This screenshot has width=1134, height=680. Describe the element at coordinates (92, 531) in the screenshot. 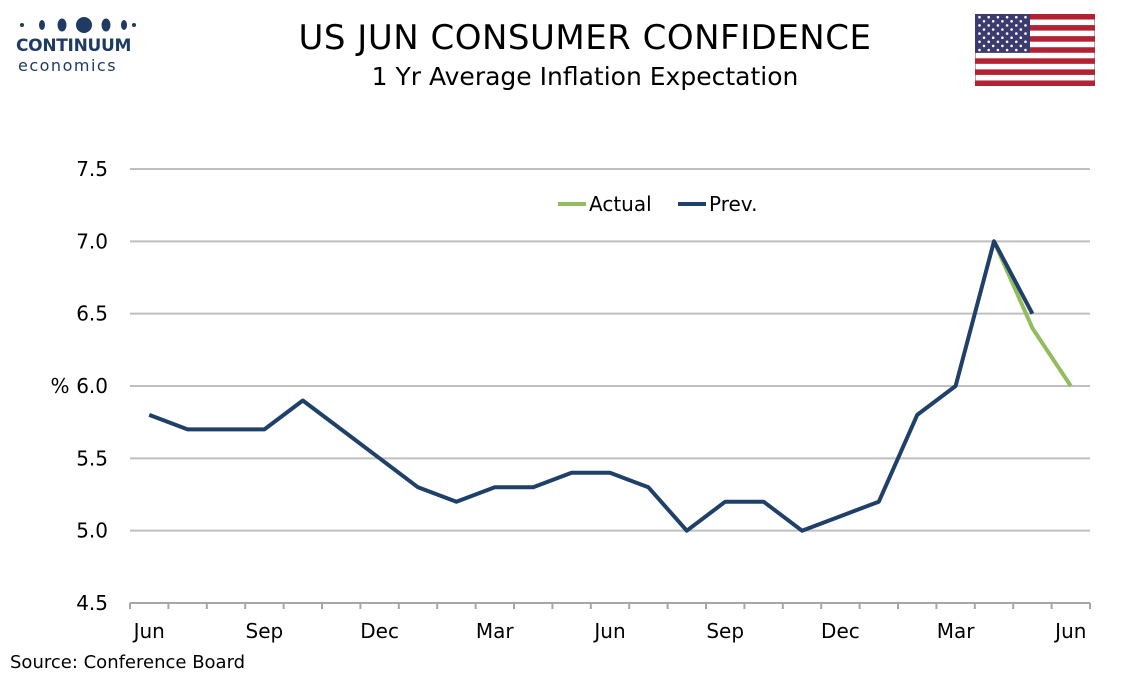

I see `y-tick-label: 5.0` at that location.